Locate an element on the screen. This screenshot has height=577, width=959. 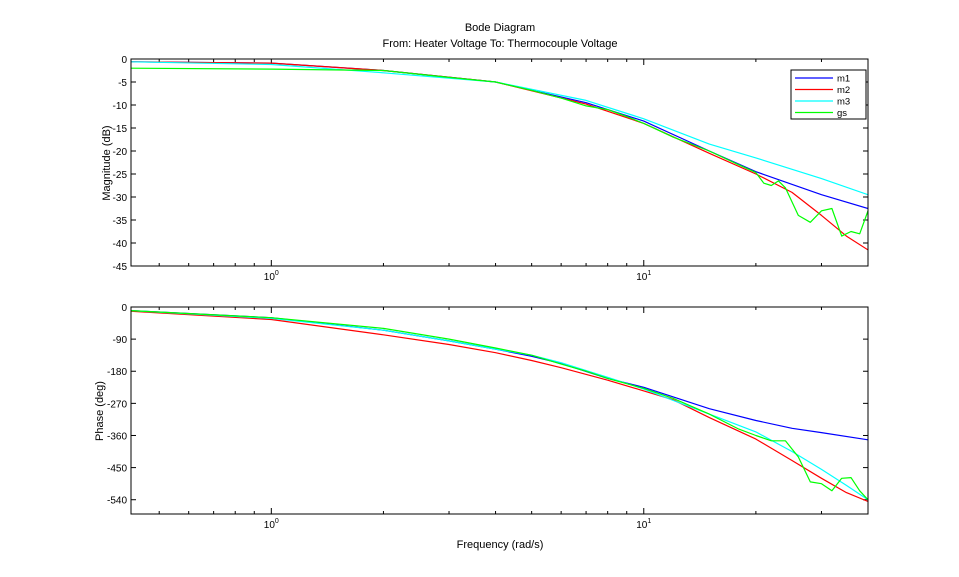
phase-y-tick-label: -180 is located at coordinates (117, 372).